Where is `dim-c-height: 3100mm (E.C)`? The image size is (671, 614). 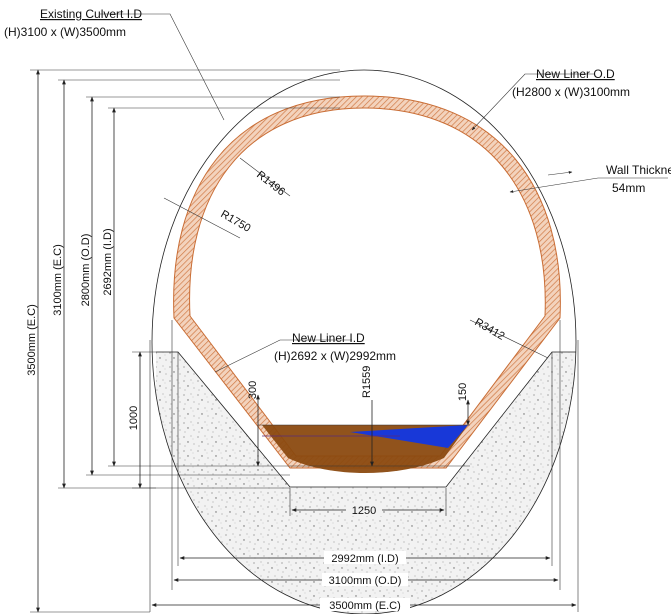
dim-c-height: 3100mm (E.C) is located at coordinates (58, 280).